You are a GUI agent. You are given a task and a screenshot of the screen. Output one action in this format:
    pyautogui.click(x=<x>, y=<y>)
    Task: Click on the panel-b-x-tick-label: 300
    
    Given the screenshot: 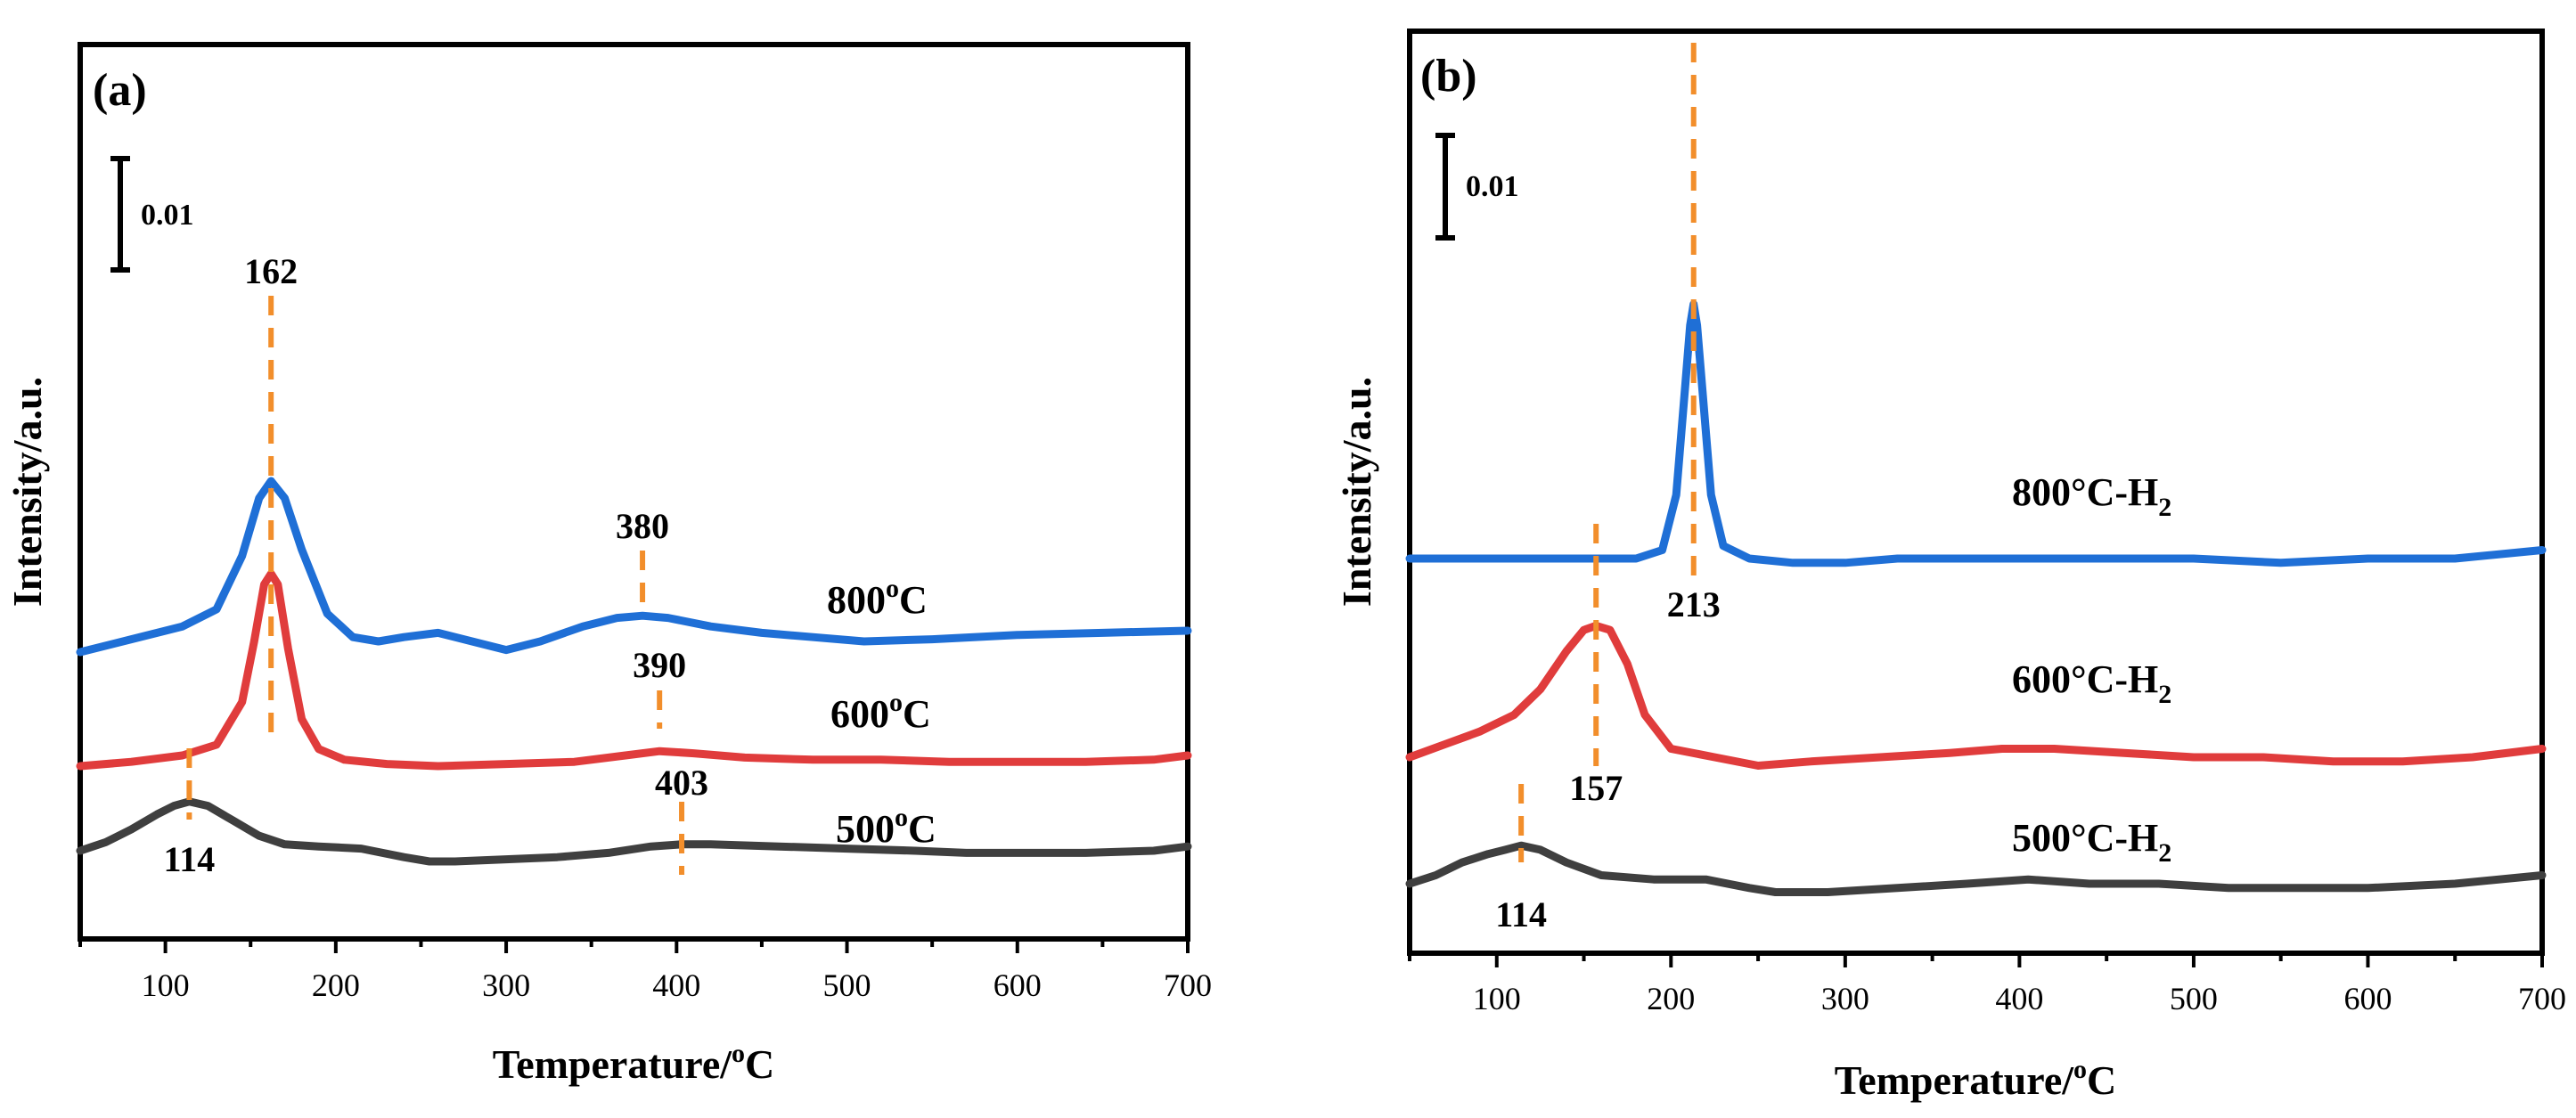 What is the action you would take?
    pyautogui.click(x=1845, y=998)
    